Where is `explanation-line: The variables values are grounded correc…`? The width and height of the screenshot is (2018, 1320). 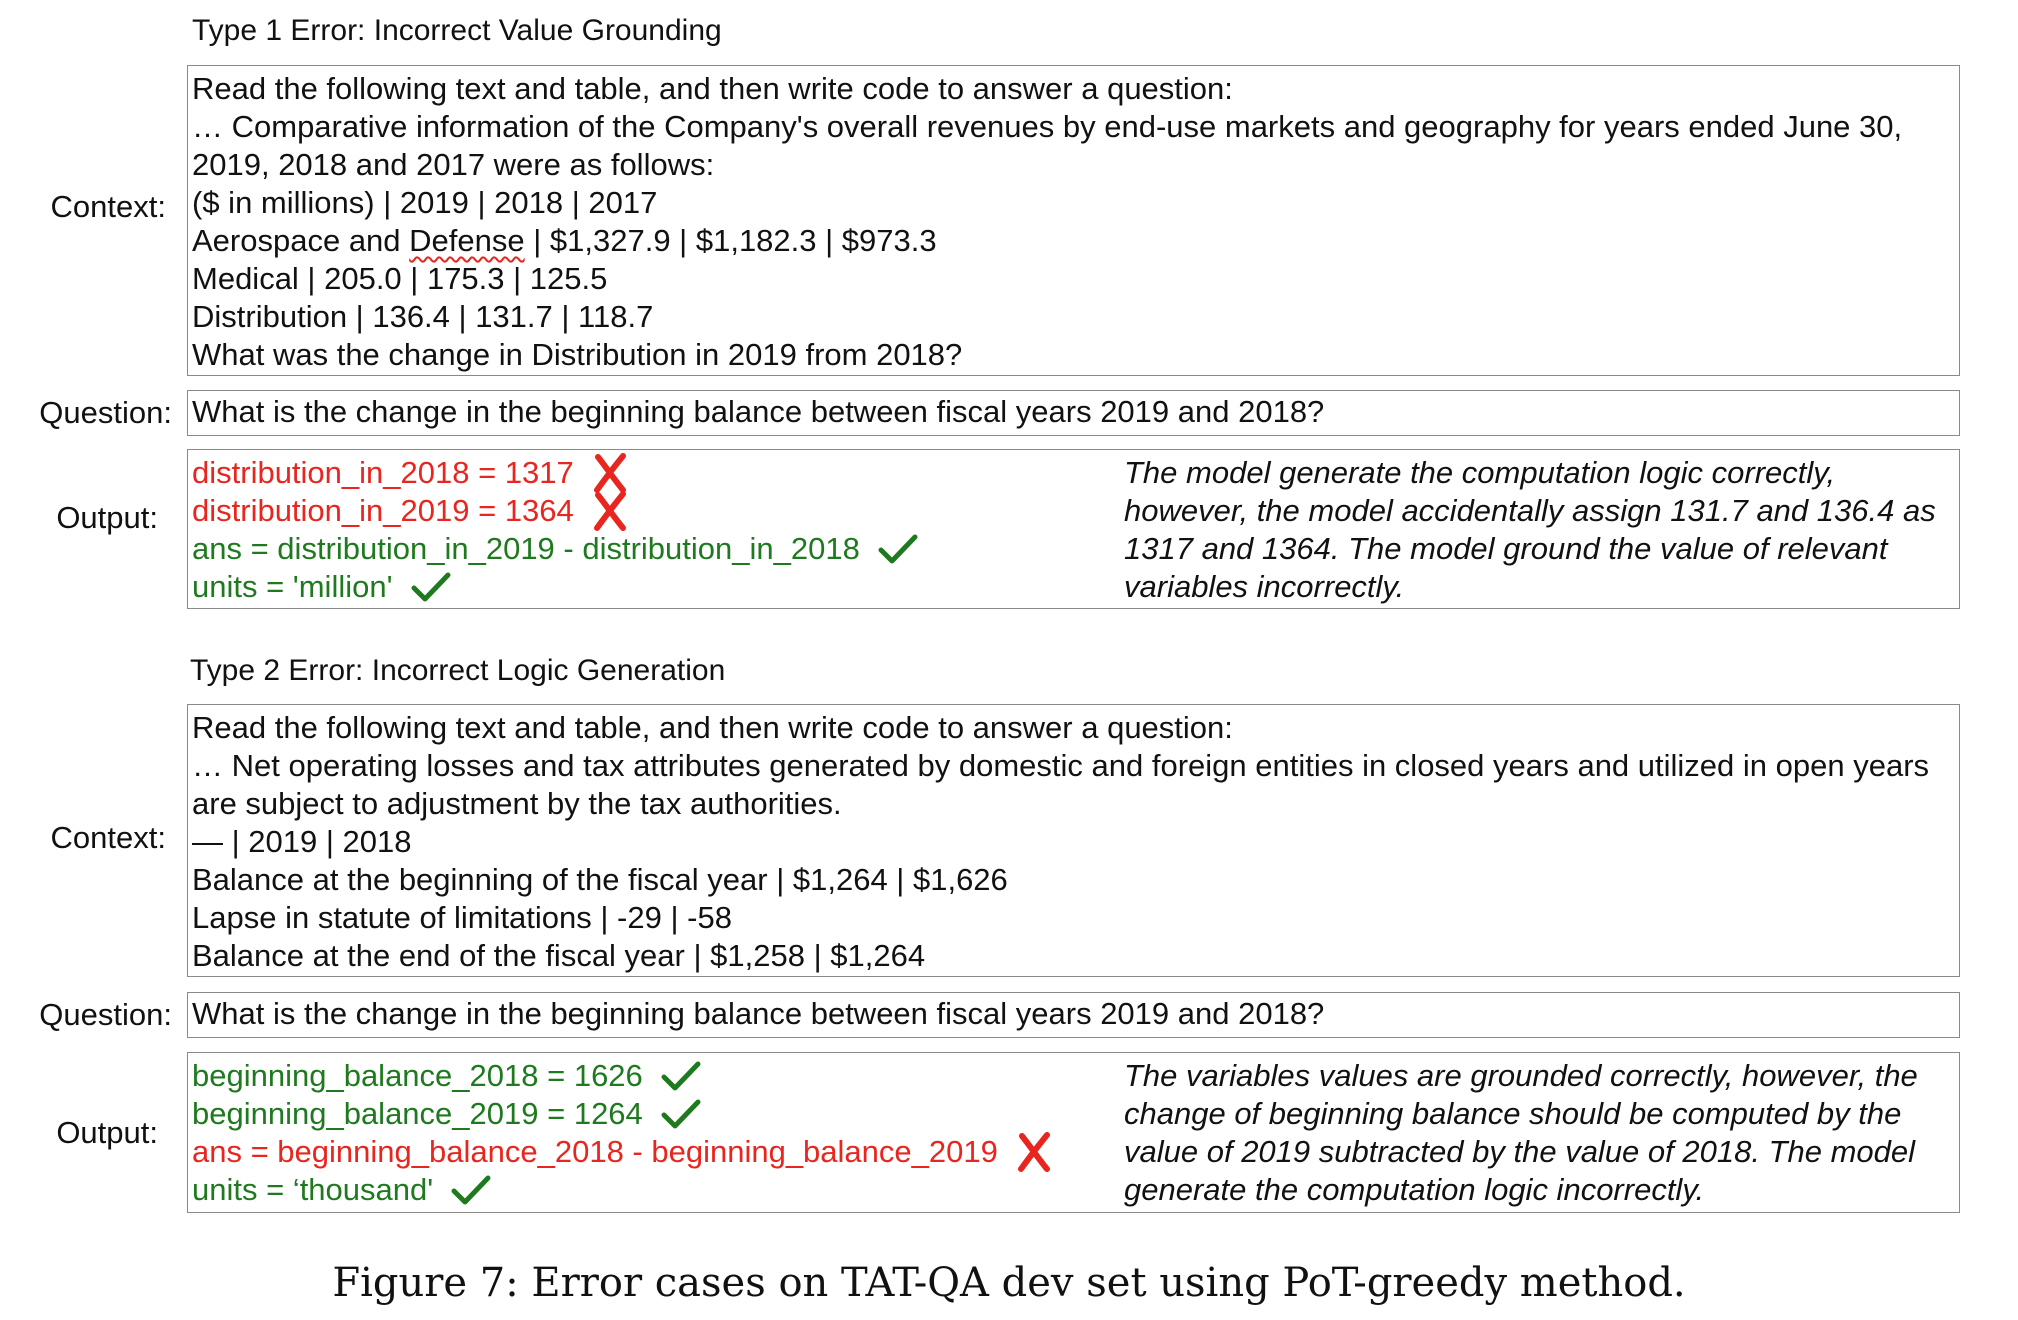
explanation-line: The variables values are grounded correc… is located at coordinates (1521, 1075).